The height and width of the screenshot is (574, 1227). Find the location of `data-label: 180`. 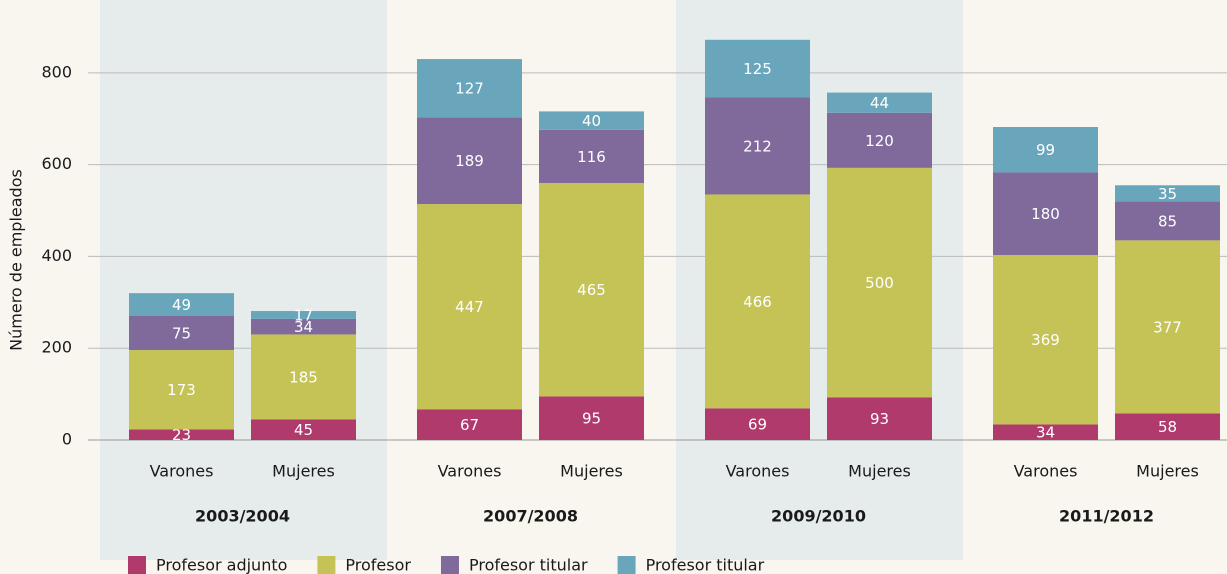

data-label: 180 is located at coordinates (1045, 214).